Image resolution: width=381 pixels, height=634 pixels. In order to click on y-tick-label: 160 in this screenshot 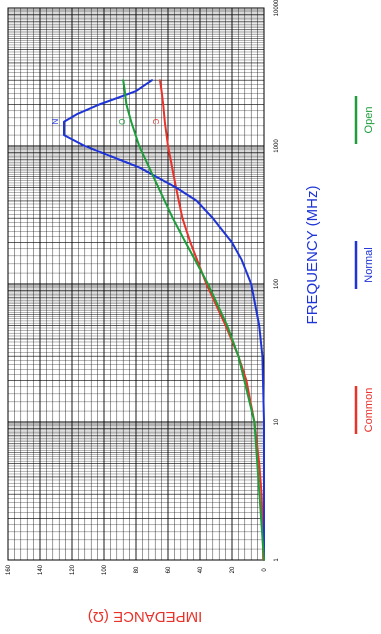, I will do `click(9, 569)`.